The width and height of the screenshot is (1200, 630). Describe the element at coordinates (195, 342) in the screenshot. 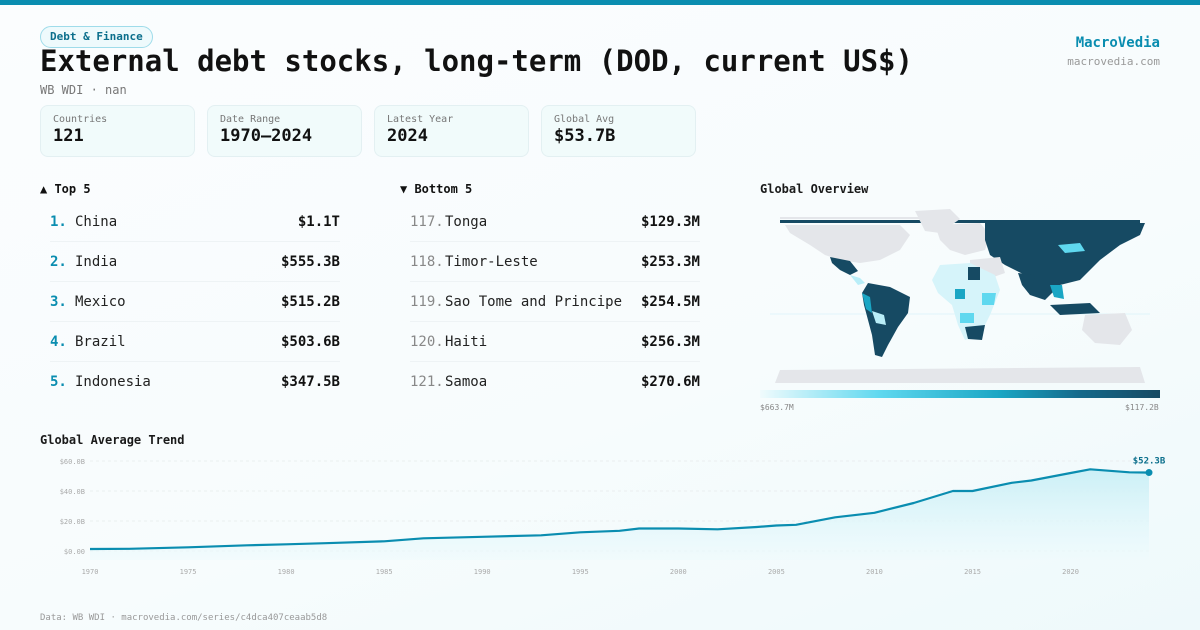

I see `list-item: 4. Brazil $503.6B` at that location.